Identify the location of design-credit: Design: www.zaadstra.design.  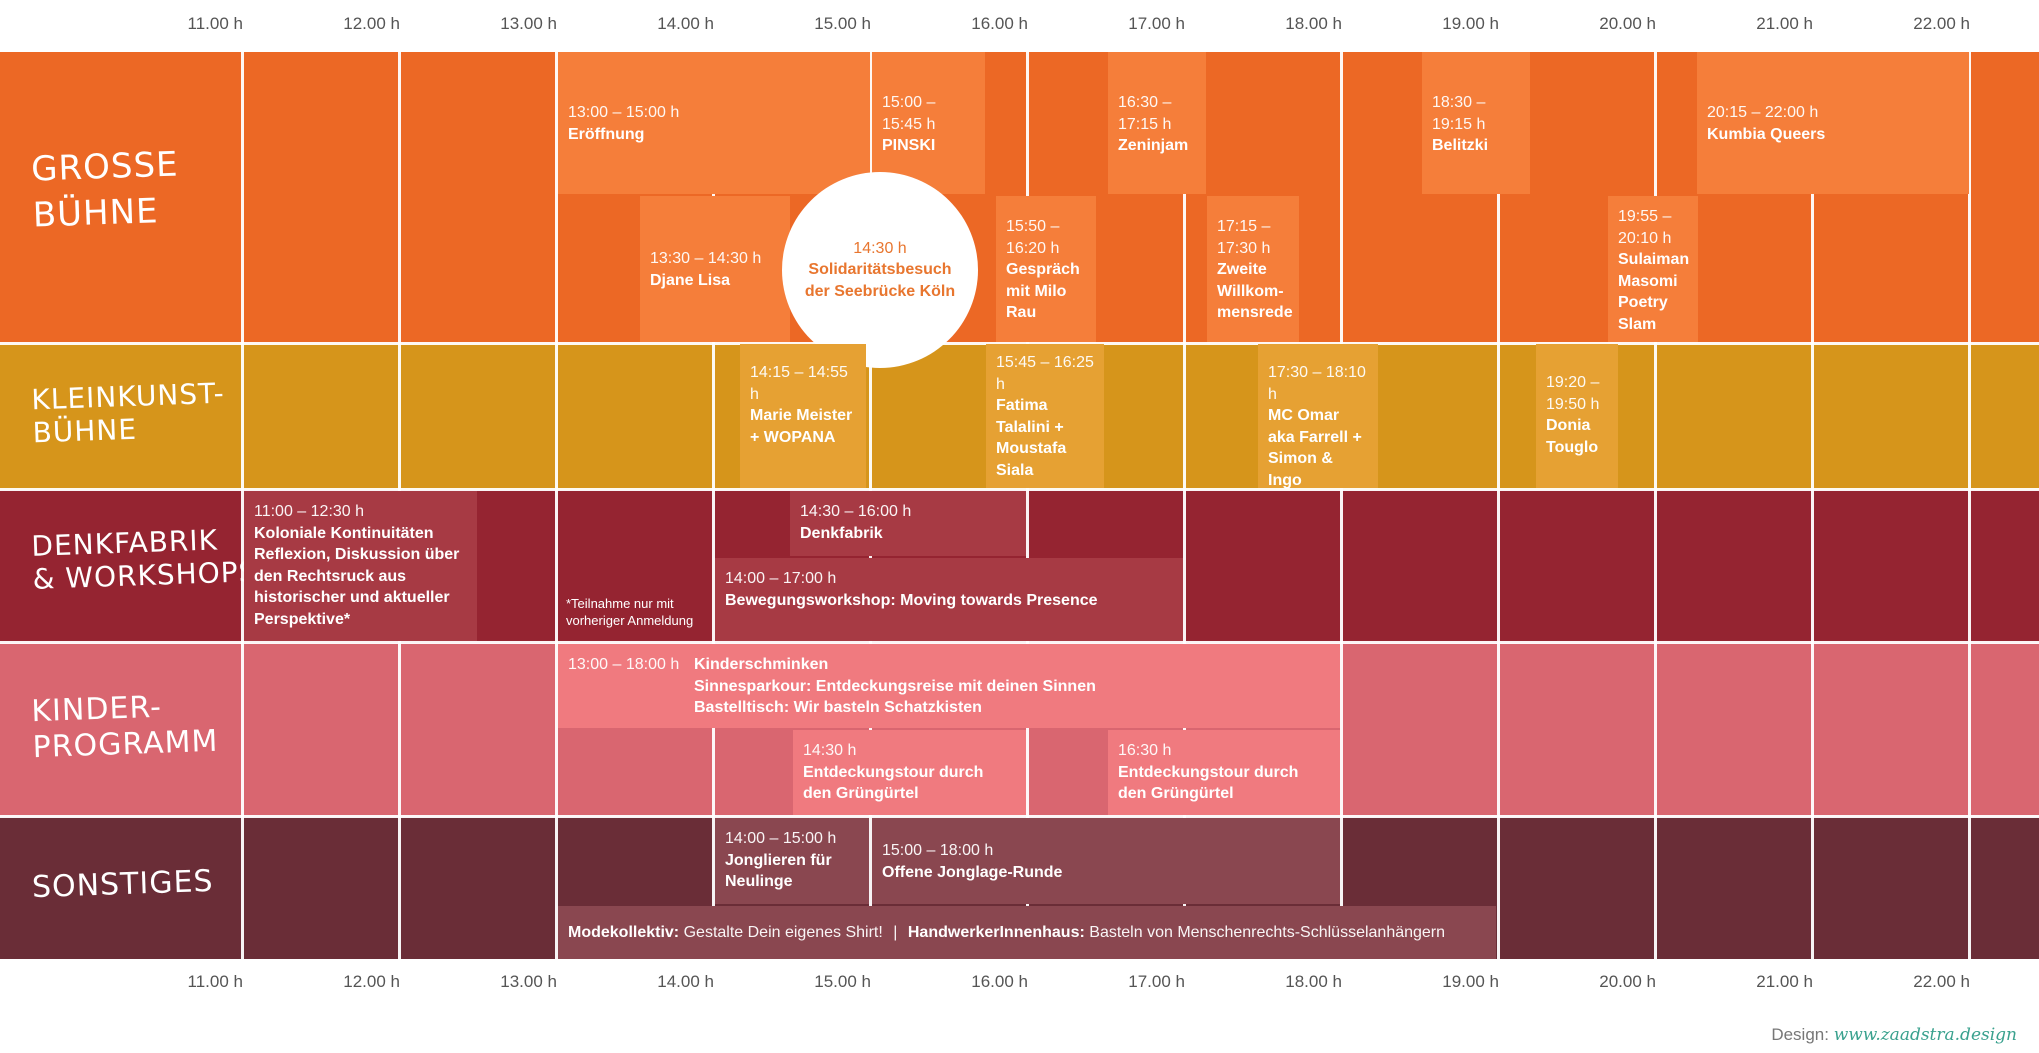
(1894, 1035).